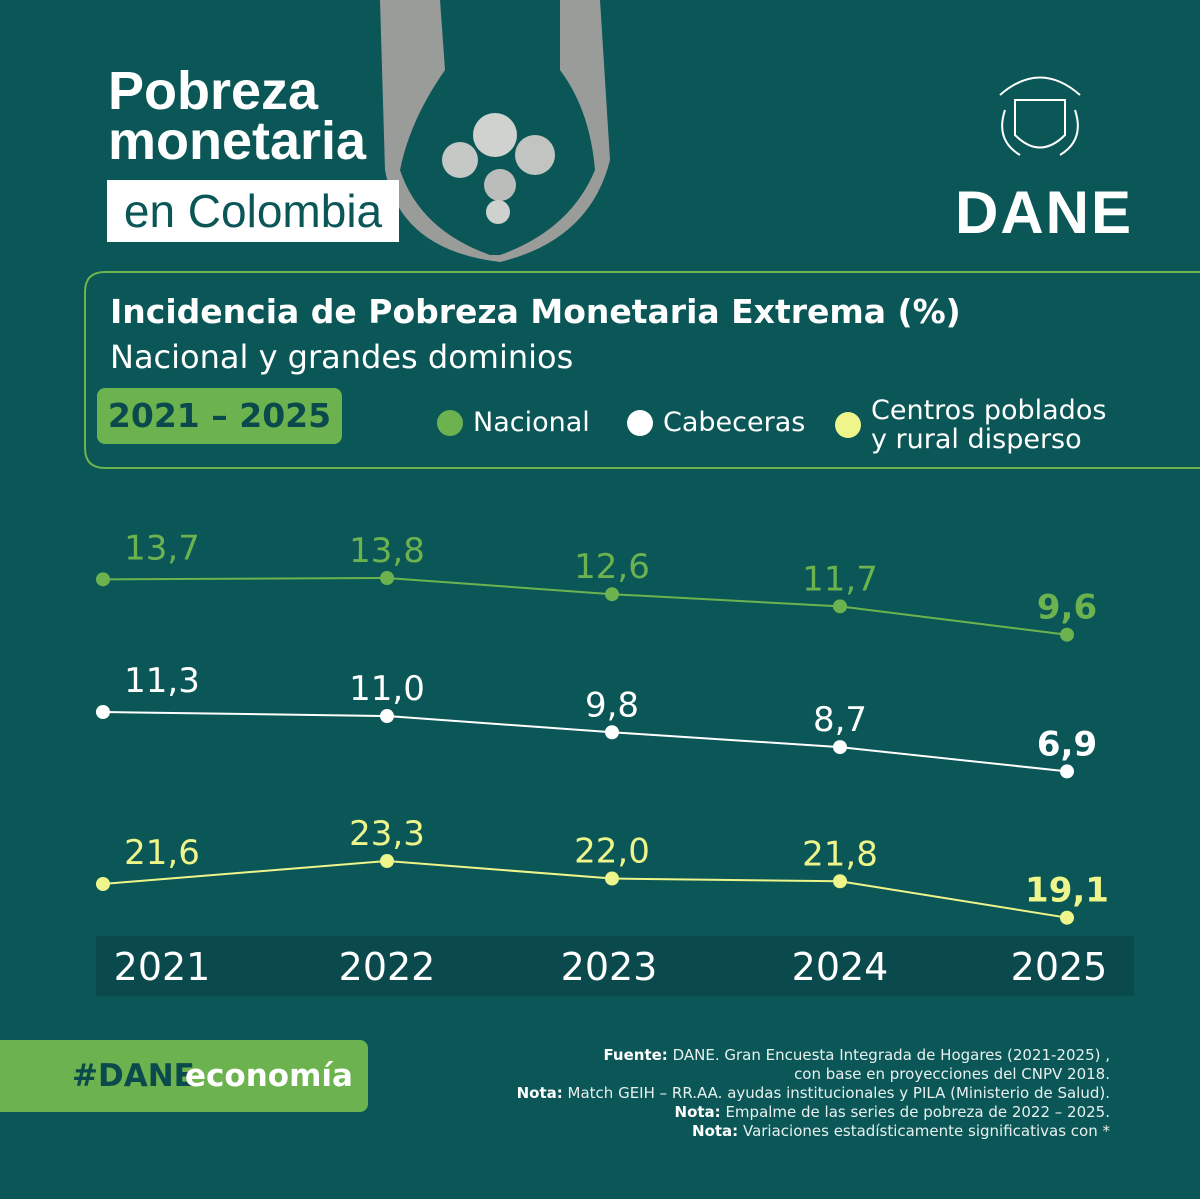 This screenshot has height=1199, width=1200. Describe the element at coordinates (162, 967) in the screenshot. I see `x-tick-label: 2021` at that location.